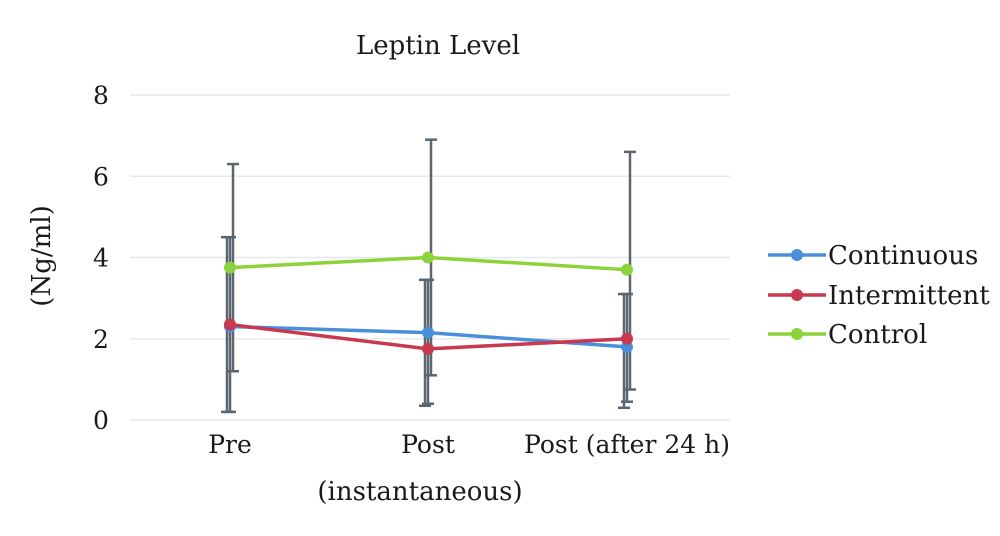  What do you see at coordinates (101, 339) in the screenshot?
I see `y-tick-label: 2` at bounding box center [101, 339].